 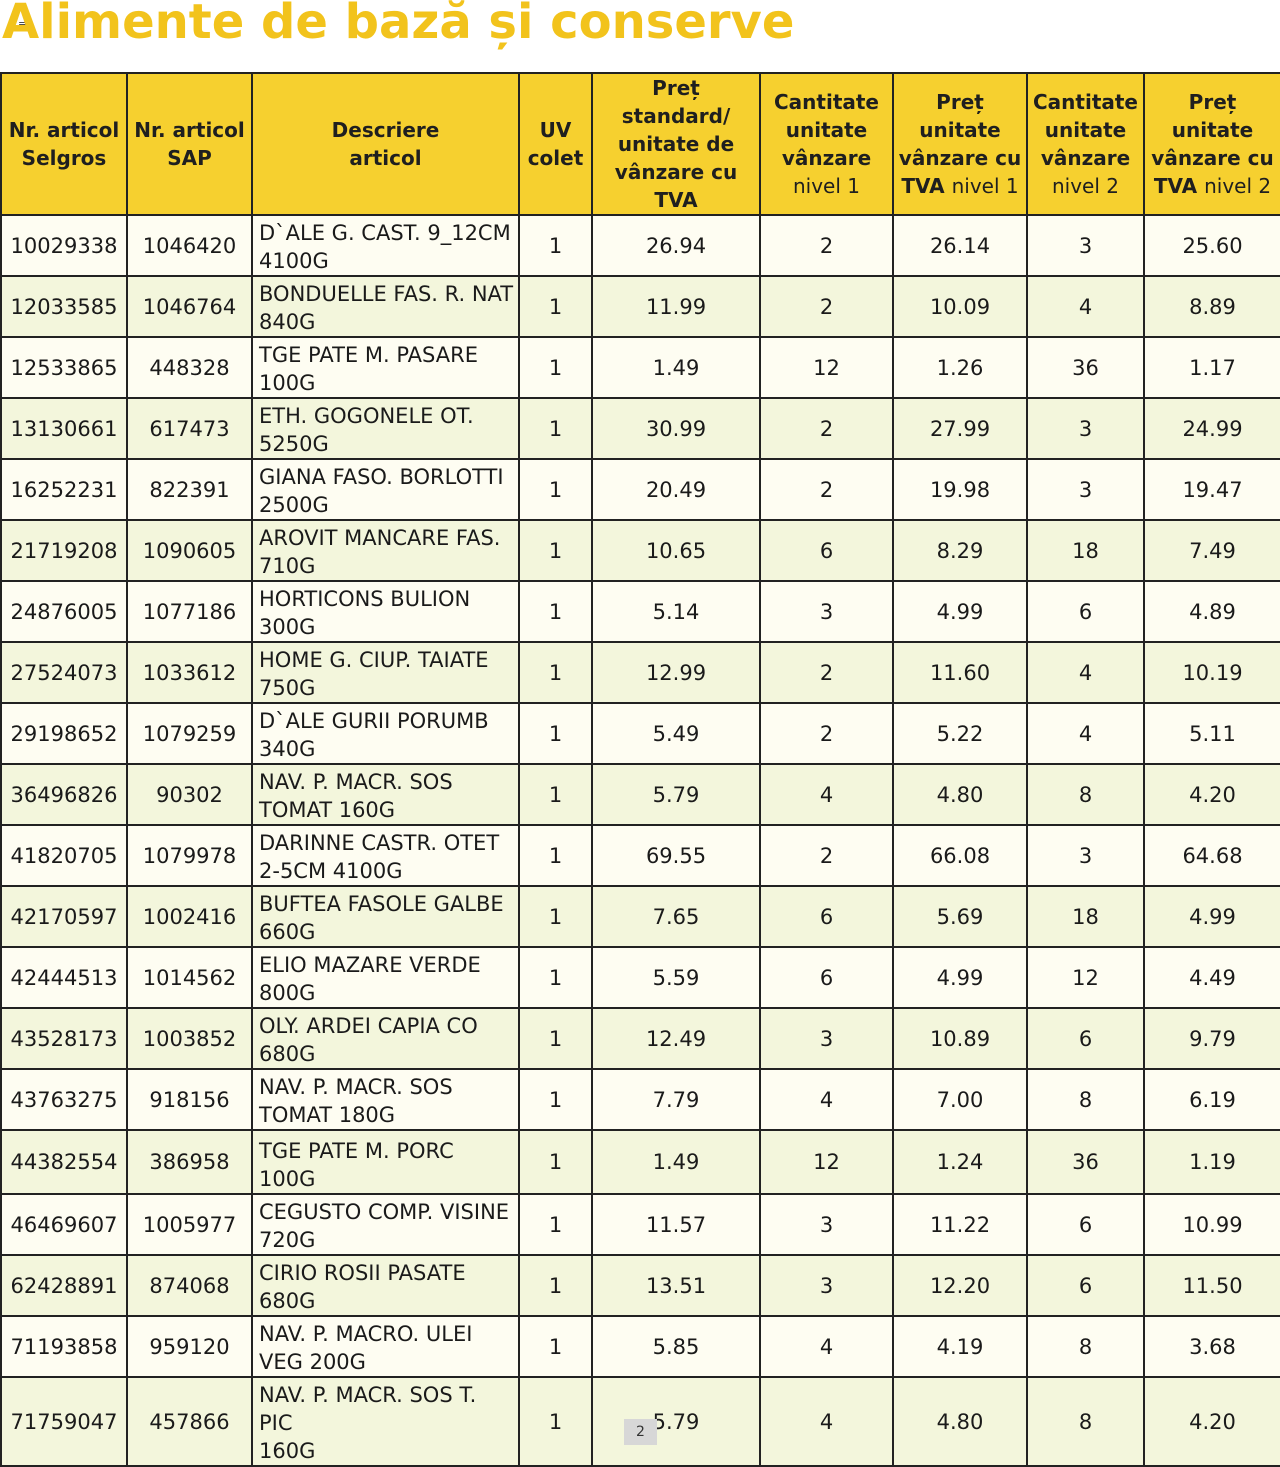 What do you see at coordinates (960, 306) in the screenshot?
I see `cell-pret-1: 10.09` at bounding box center [960, 306].